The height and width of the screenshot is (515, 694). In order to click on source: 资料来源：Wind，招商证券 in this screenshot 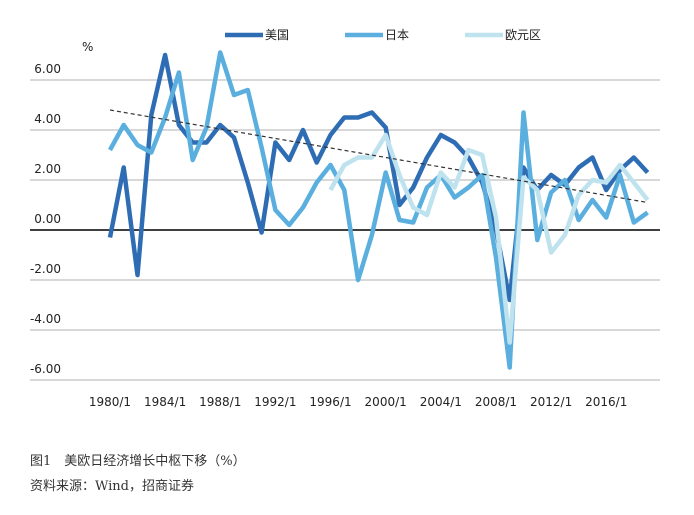, I will do `click(112, 486)`.